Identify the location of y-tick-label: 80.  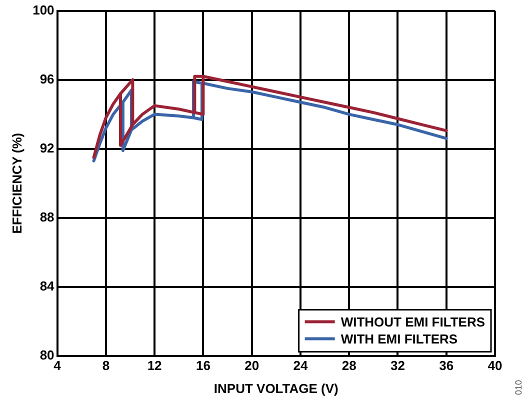
(47, 354).